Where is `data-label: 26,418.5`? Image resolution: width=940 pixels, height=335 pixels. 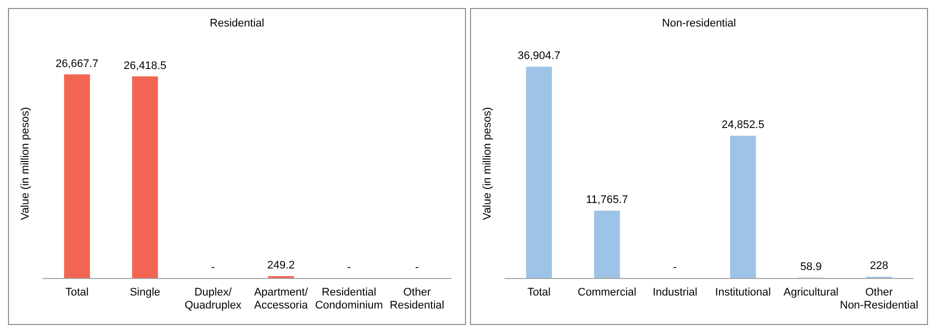 data-label: 26,418.5 is located at coordinates (145, 66).